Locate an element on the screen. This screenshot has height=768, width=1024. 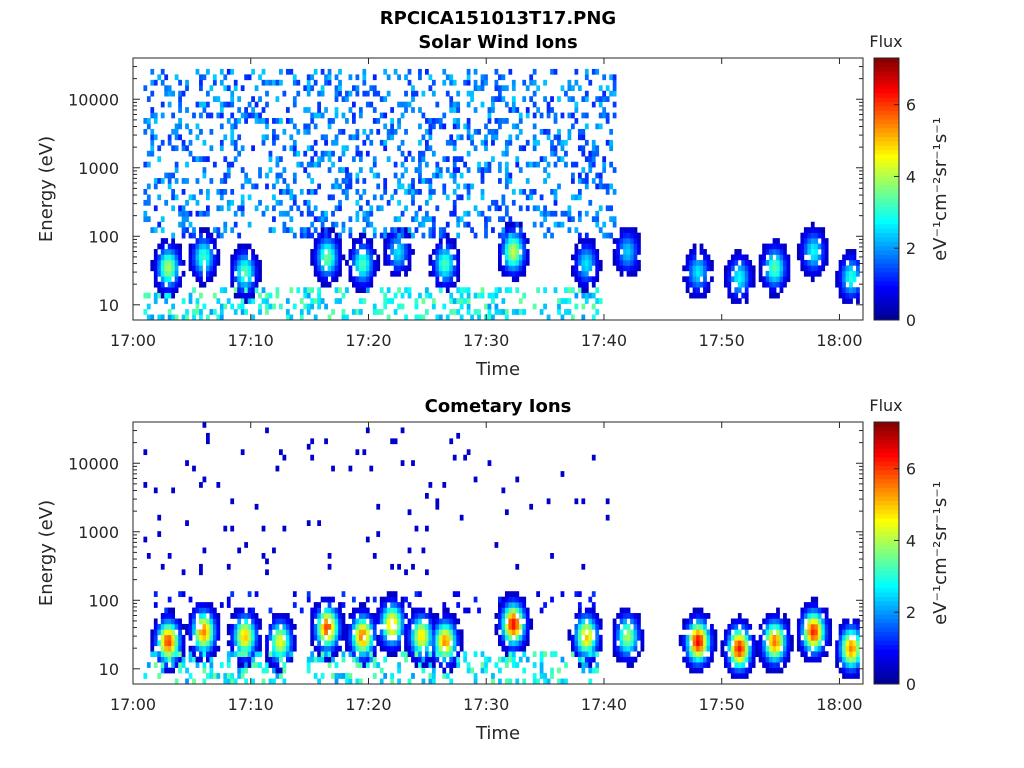
y-tick-label: 1000 is located at coordinates (98, 168).